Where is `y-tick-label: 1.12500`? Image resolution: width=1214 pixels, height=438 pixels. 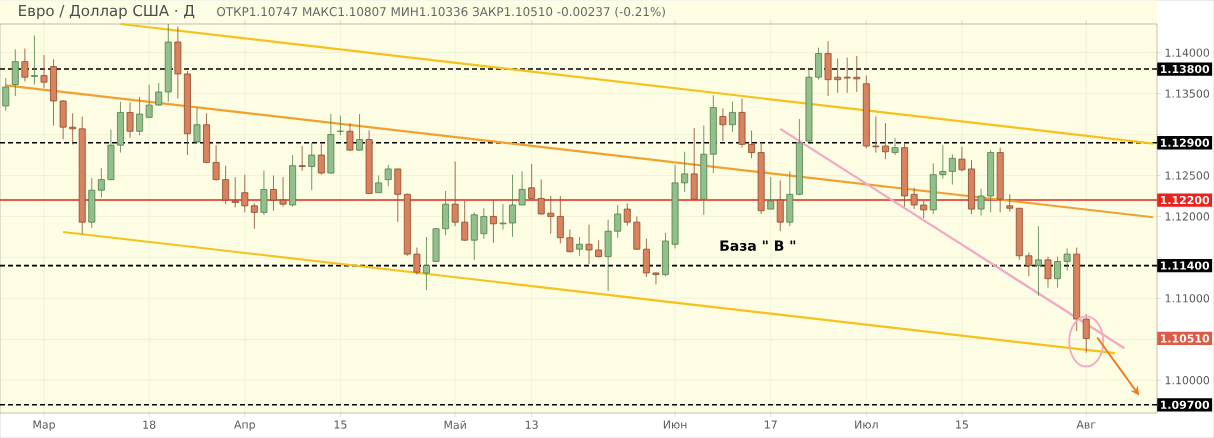
y-tick-label: 1.12500 is located at coordinates (1187, 175).